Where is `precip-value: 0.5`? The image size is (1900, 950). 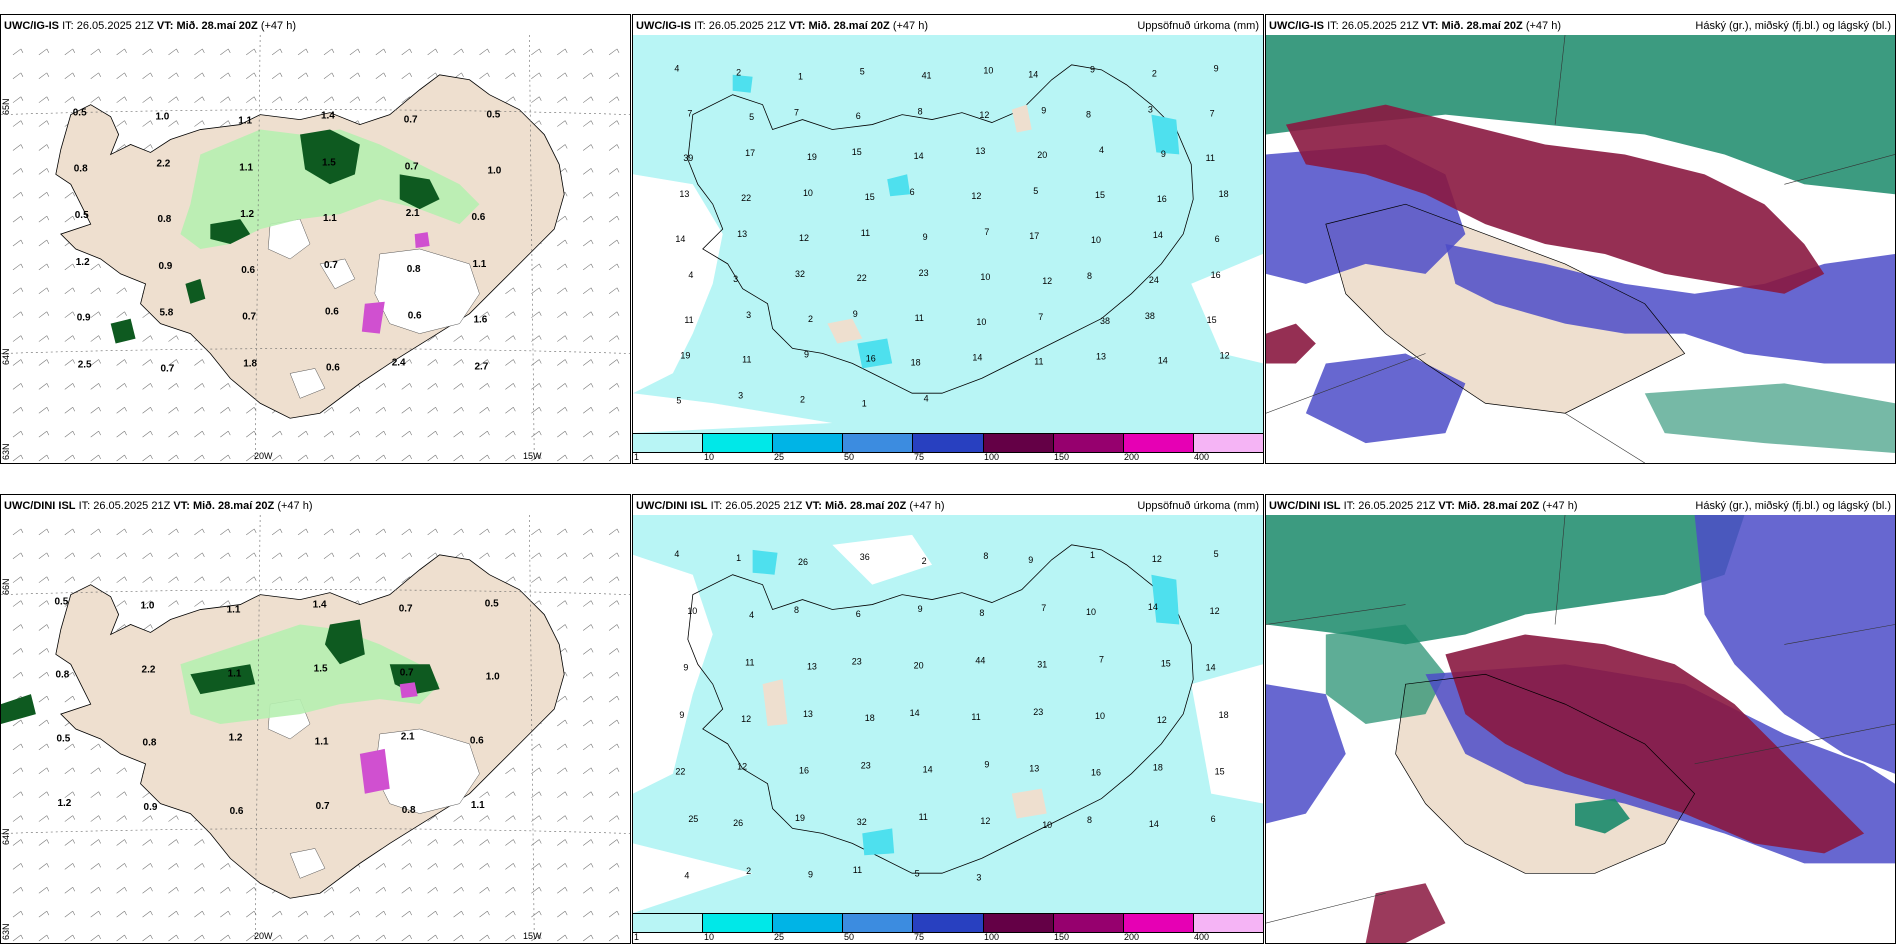
precip-value: 0.5 is located at coordinates (61, 601).